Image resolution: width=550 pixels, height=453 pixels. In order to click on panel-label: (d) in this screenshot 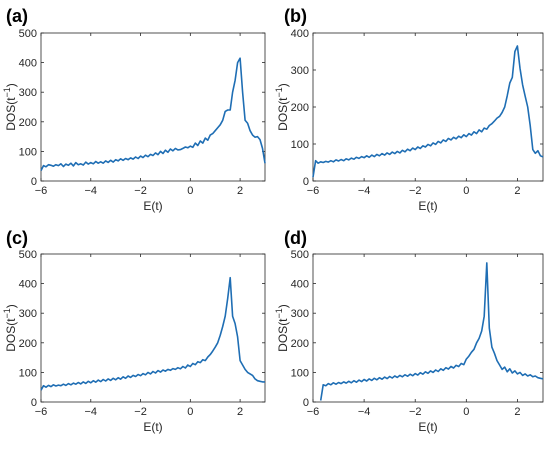, I will do `click(295, 238)`.